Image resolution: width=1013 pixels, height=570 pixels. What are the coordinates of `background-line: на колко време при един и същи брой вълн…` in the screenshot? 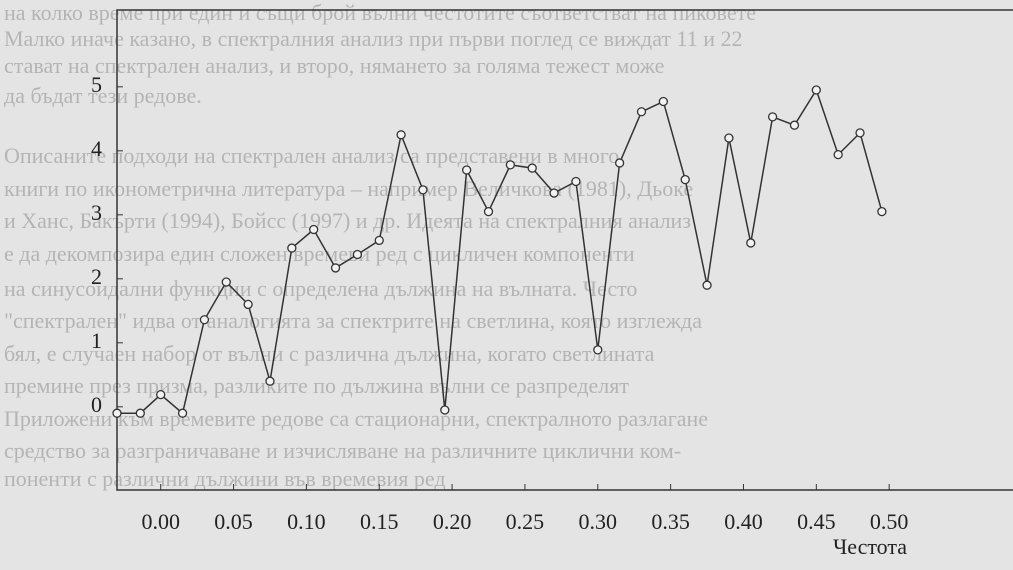 It's located at (380, 12).